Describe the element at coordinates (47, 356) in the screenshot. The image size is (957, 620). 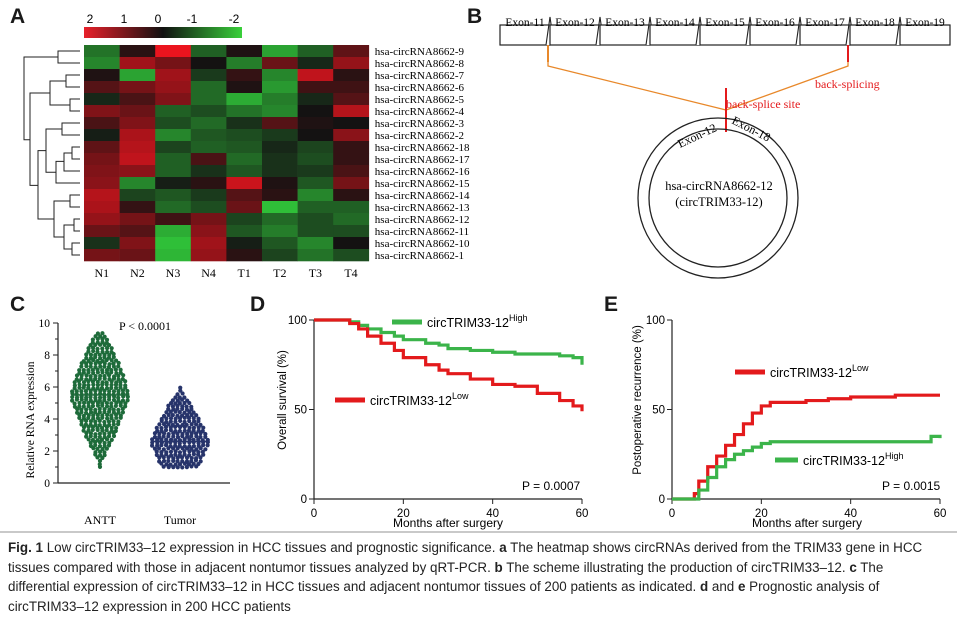
I see `c-ytick-label: 8` at that location.